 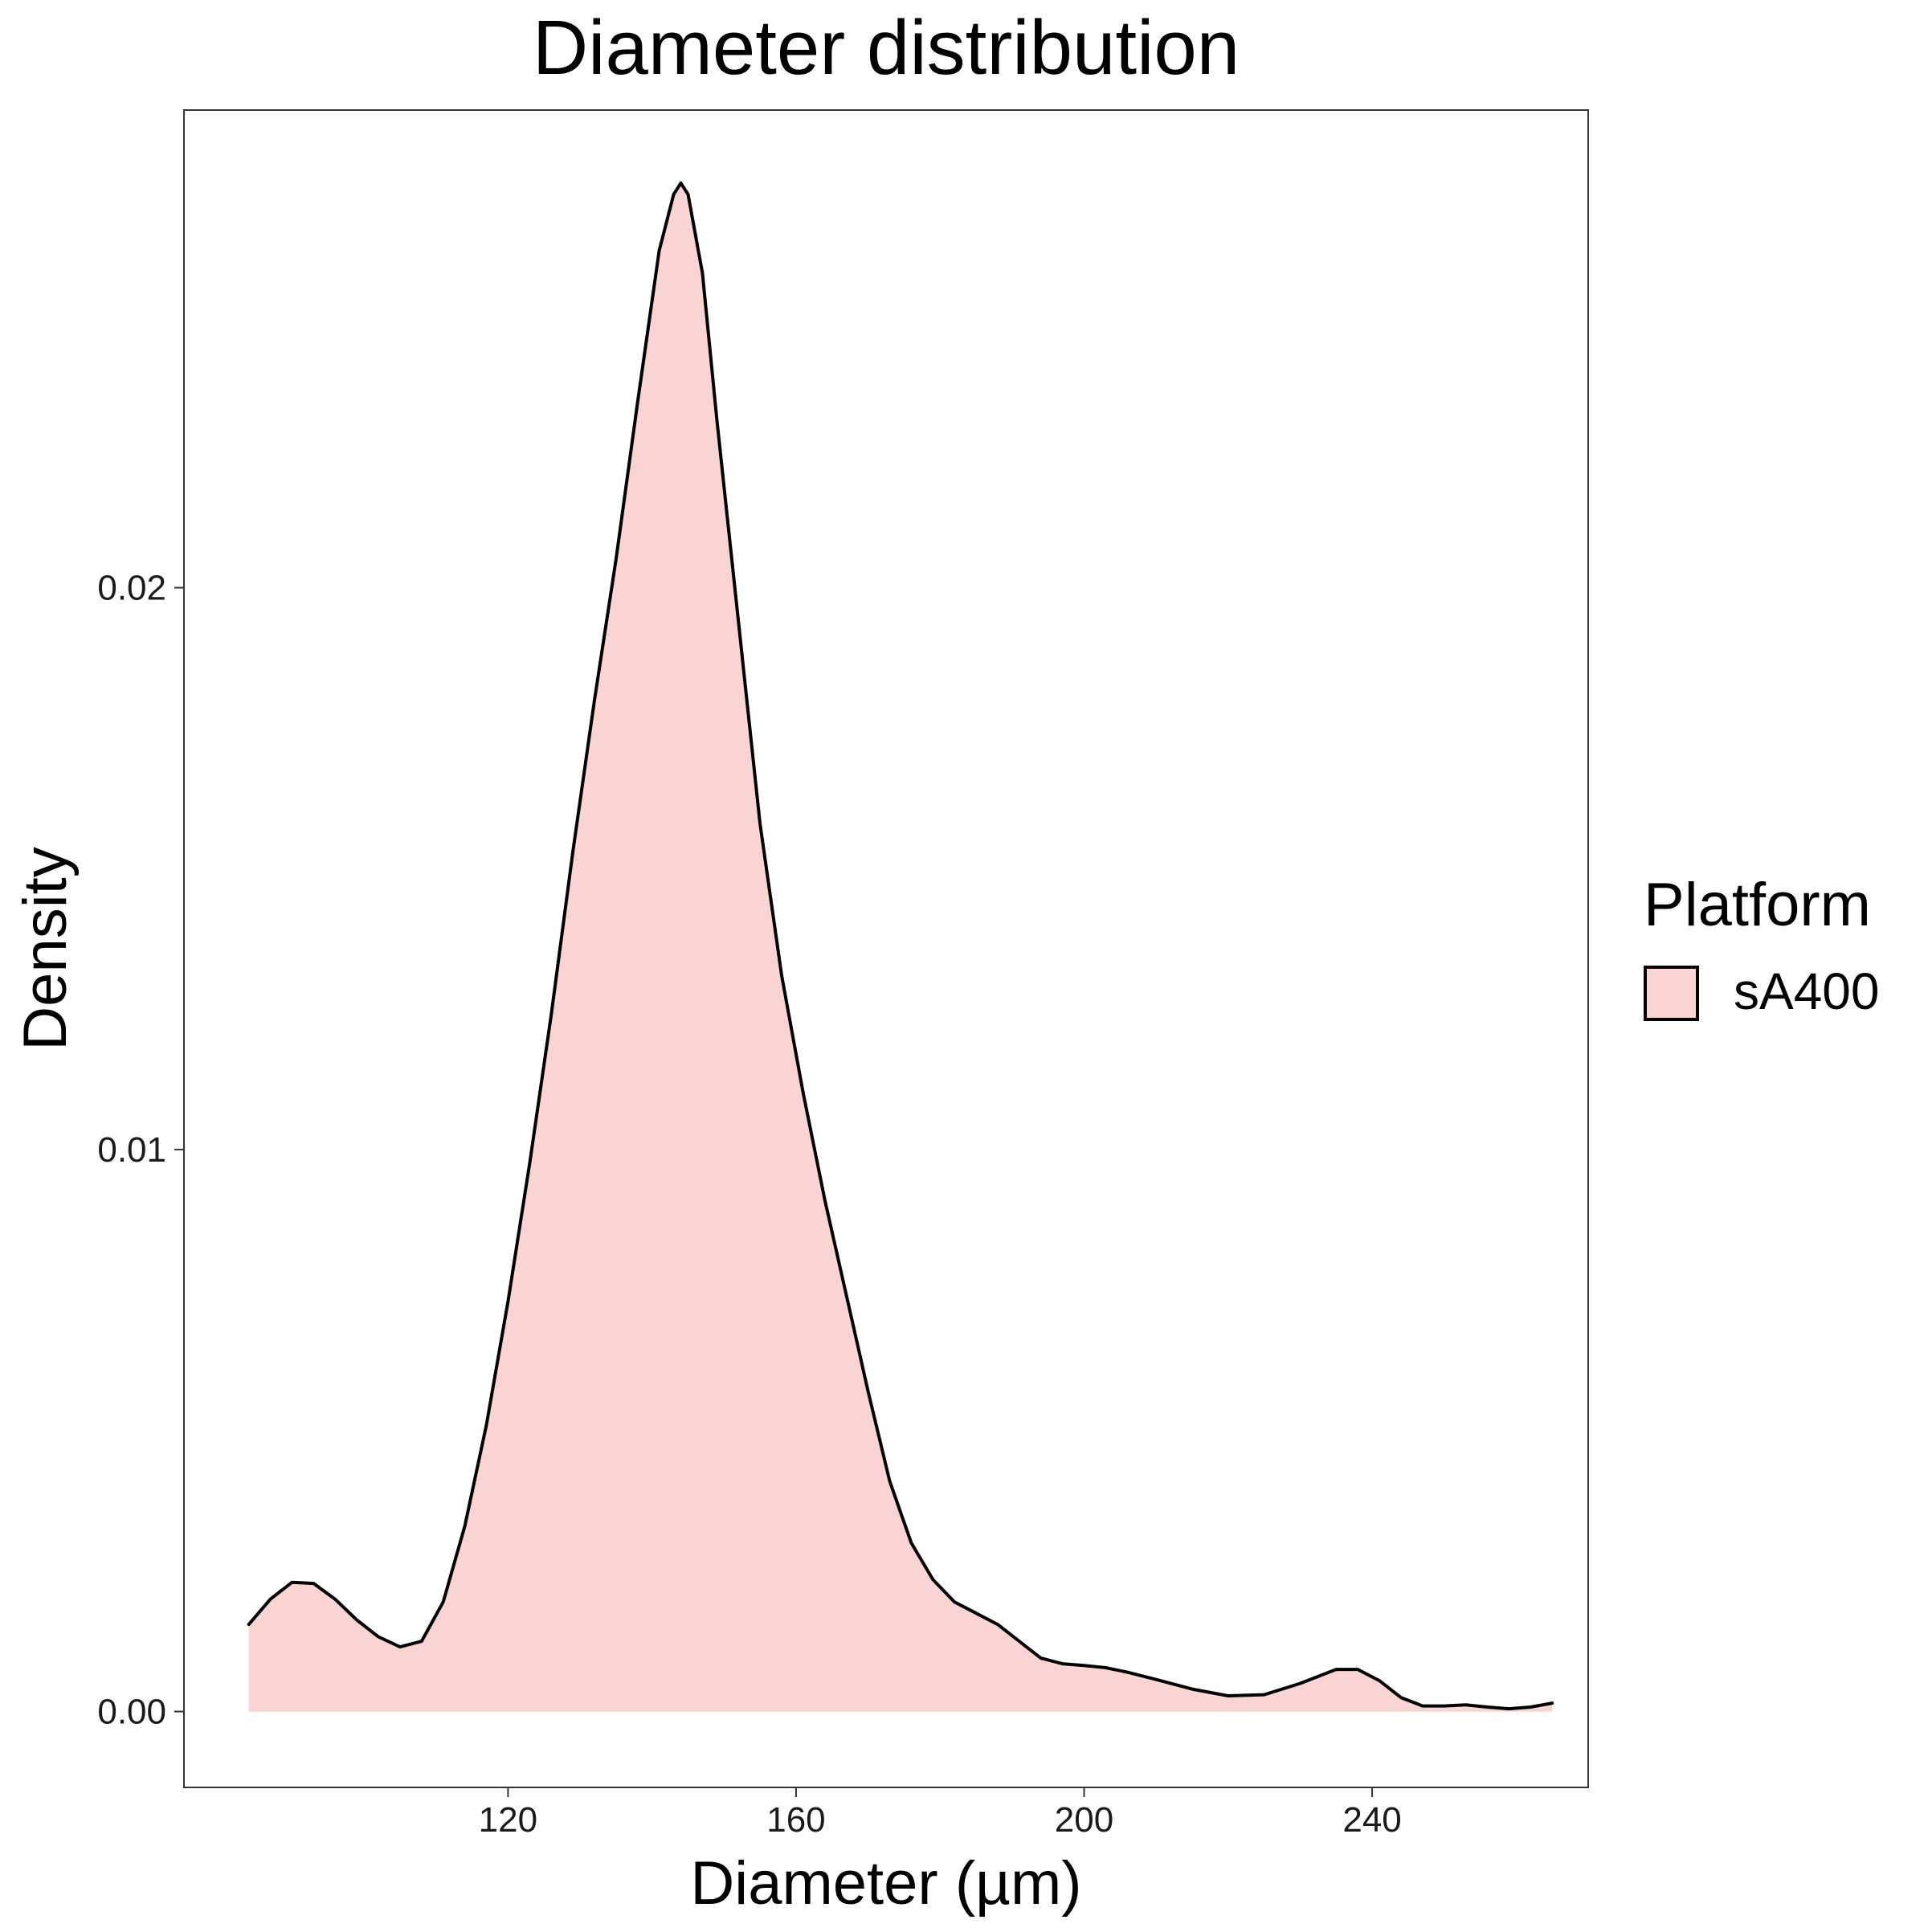 I want to click on chart-title: Diameter distribution, so click(x=886, y=48).